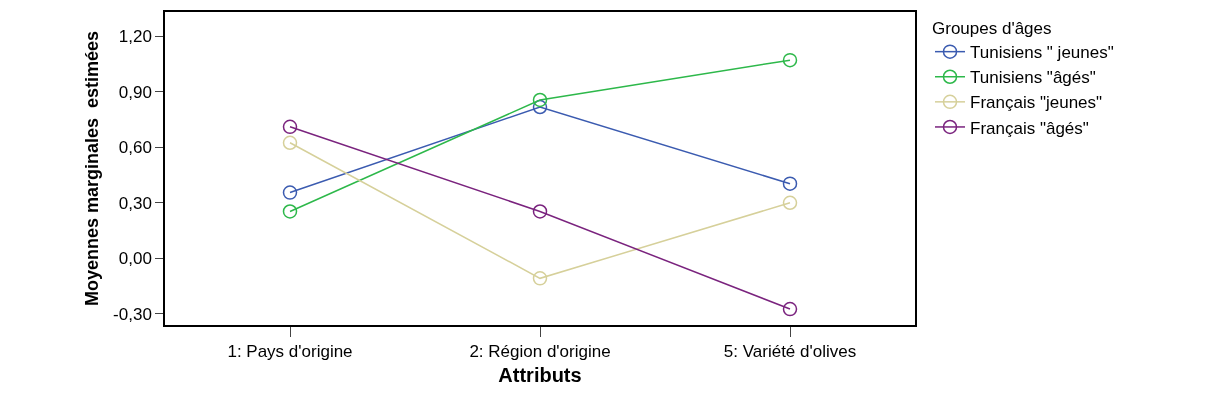  Describe the element at coordinates (1029, 128) in the screenshot. I see `legend-label: Français "âgés"` at that location.